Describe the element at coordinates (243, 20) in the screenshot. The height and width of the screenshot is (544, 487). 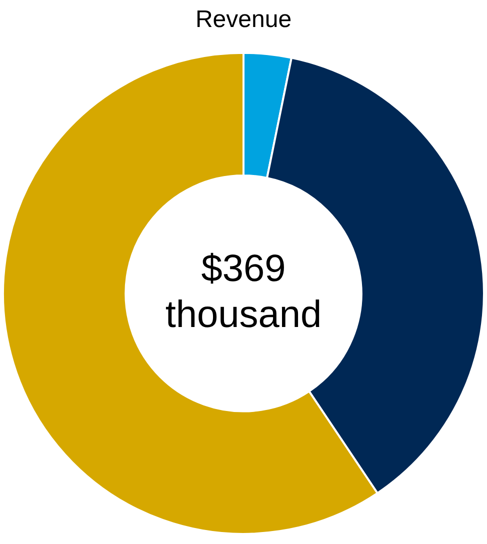
I see `chart-title: Revenue` at that location.